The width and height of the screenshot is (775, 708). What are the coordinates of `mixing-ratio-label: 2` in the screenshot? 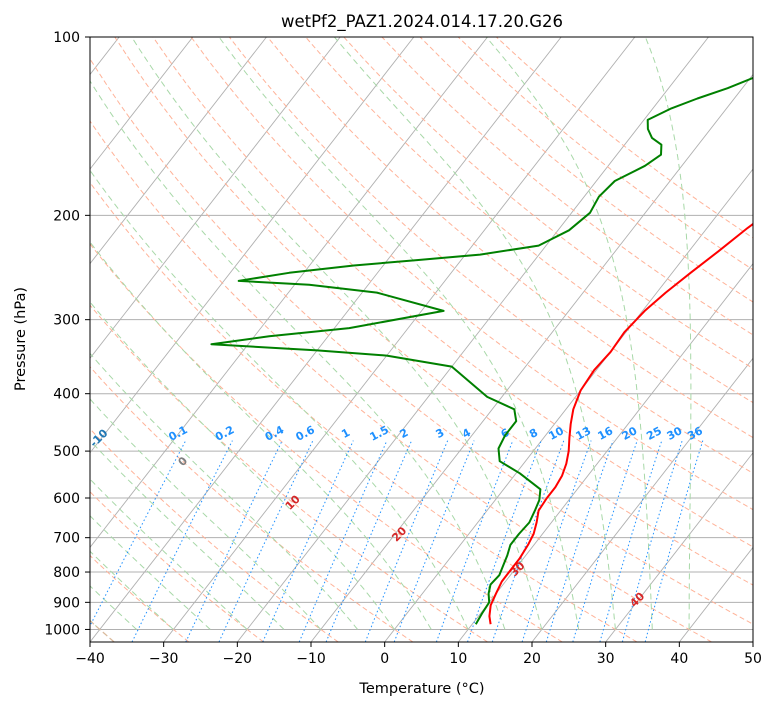 It's located at (404, 433).